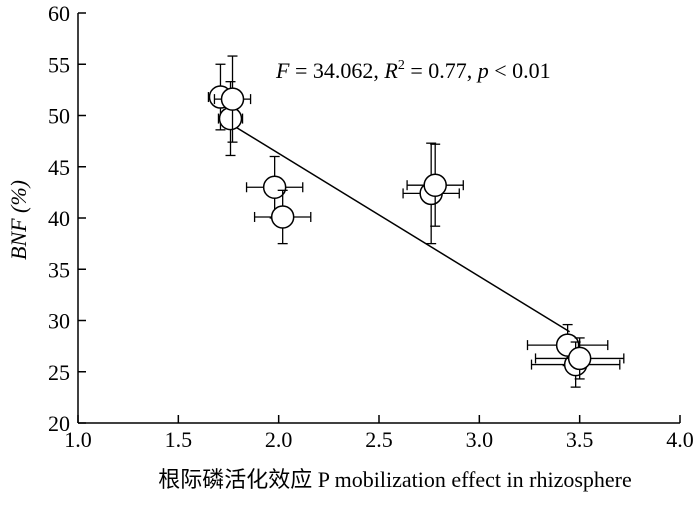 This screenshot has height=505, width=700. Describe the element at coordinates (179, 439) in the screenshot. I see `x-tick-label: 1.5` at that location.